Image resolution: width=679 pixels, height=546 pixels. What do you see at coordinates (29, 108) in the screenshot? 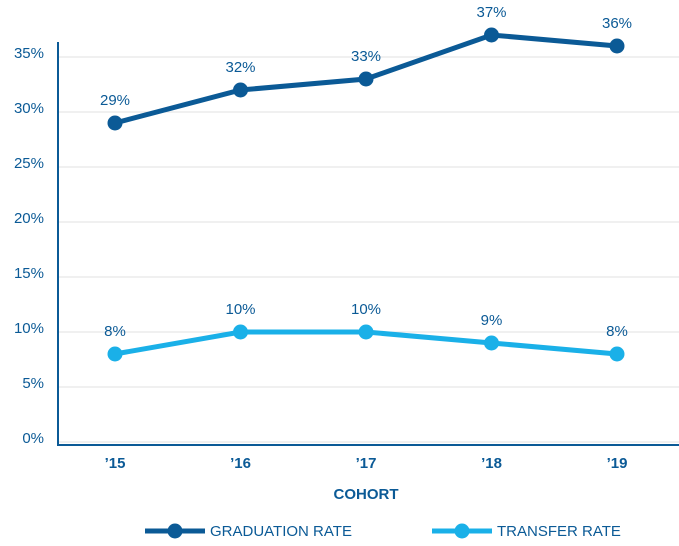
I see `y-tick-label: 30%` at bounding box center [29, 108].